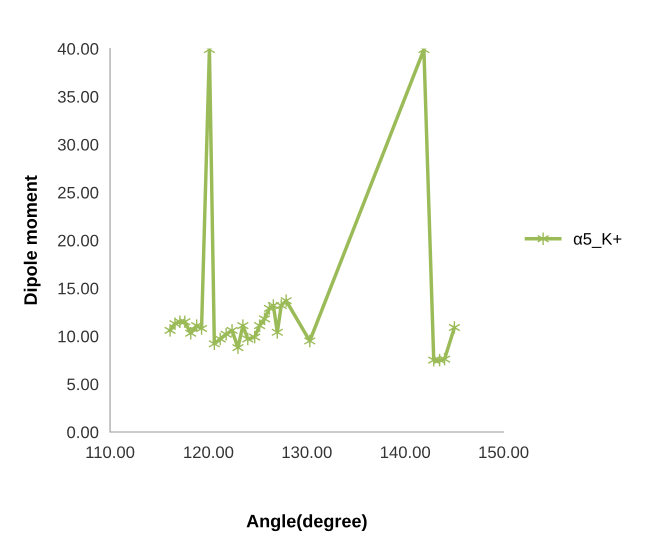  I want to click on y-tick-label: 30.00, so click(78, 144).